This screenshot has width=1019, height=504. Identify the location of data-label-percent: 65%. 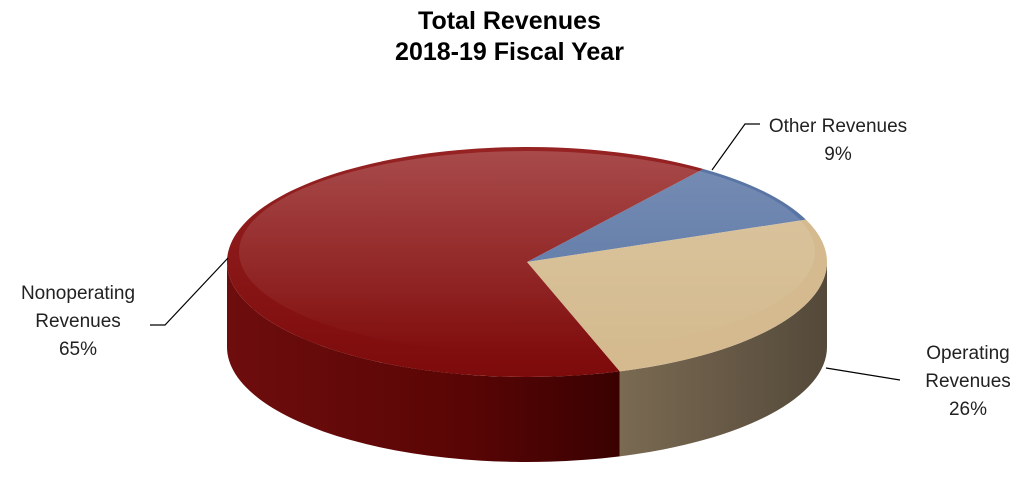
(78, 349).